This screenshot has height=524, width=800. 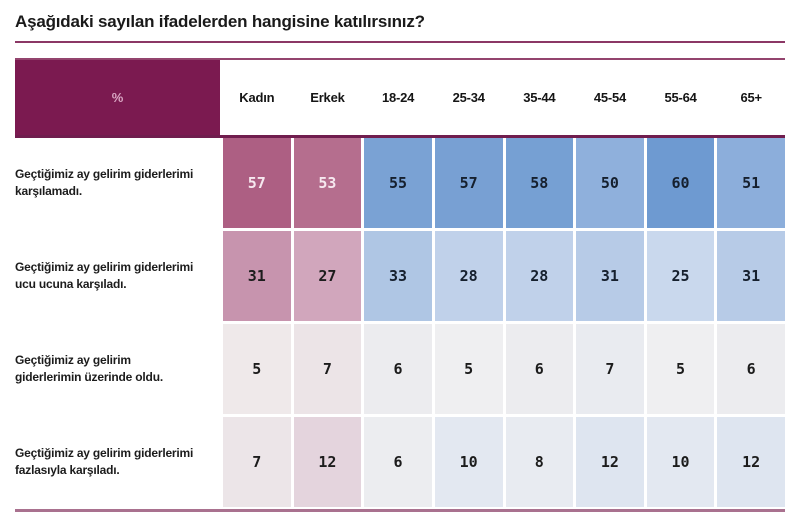 I want to click on value-cell: 25, so click(x=680, y=276).